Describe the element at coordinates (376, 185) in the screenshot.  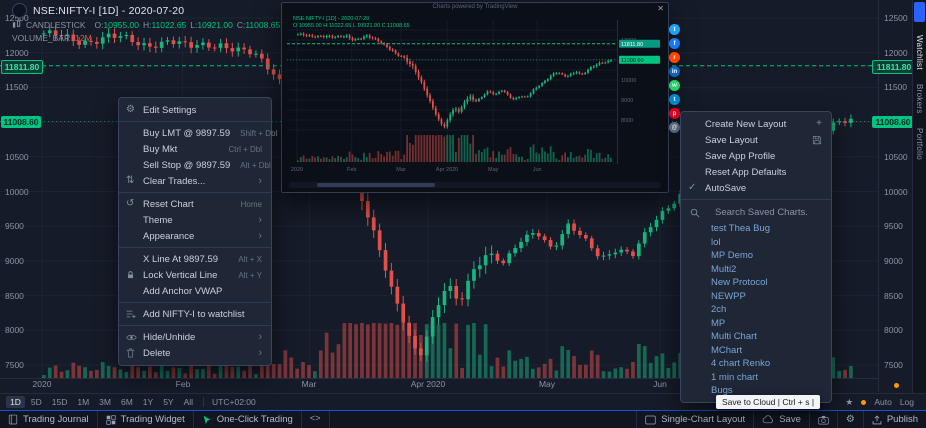
I see `popup-scrollbar-handle` at that location.